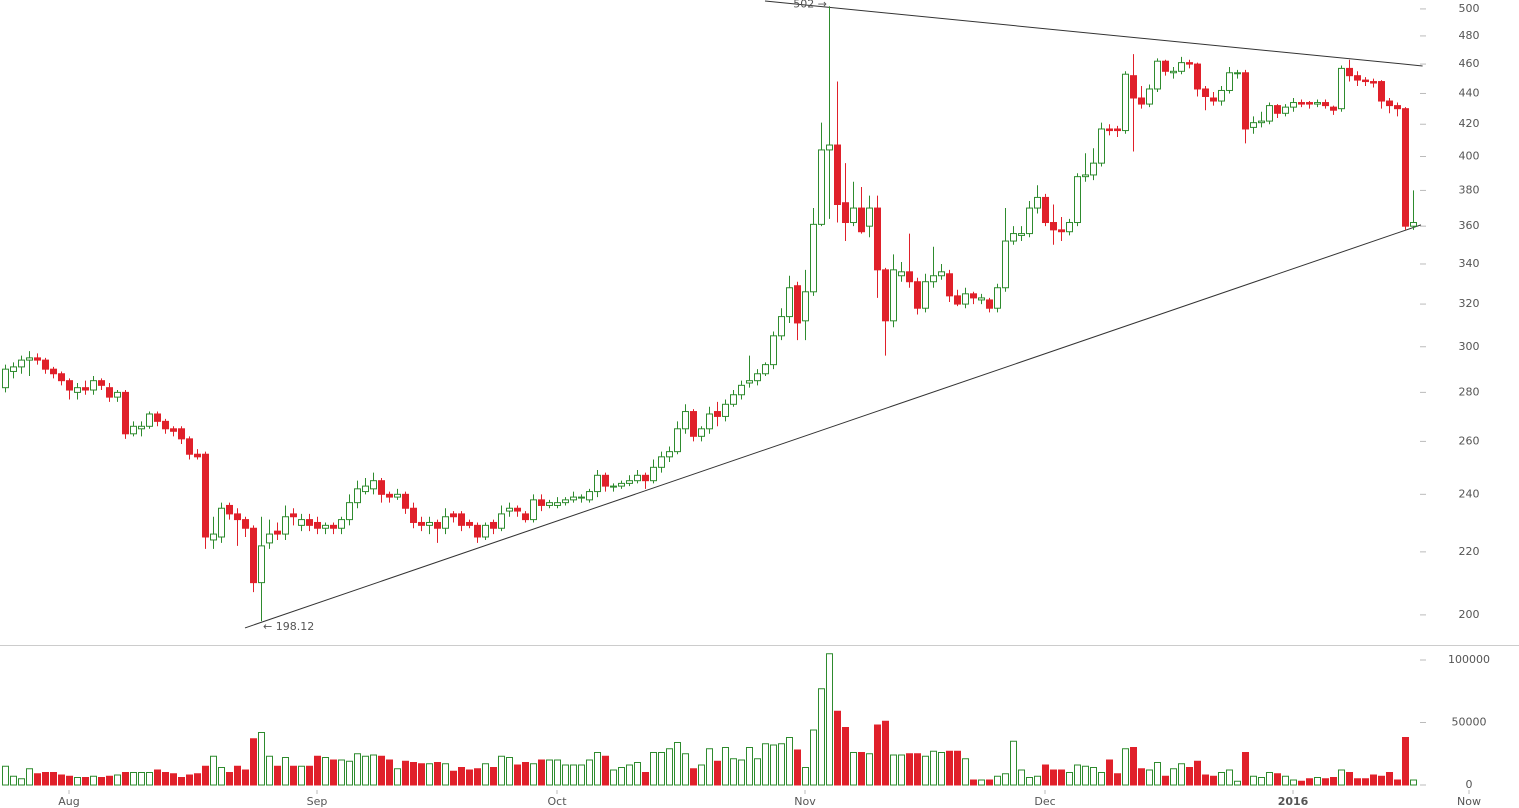  What do you see at coordinates (317, 801) in the screenshot?
I see `x-tick-label: Sep` at bounding box center [317, 801].